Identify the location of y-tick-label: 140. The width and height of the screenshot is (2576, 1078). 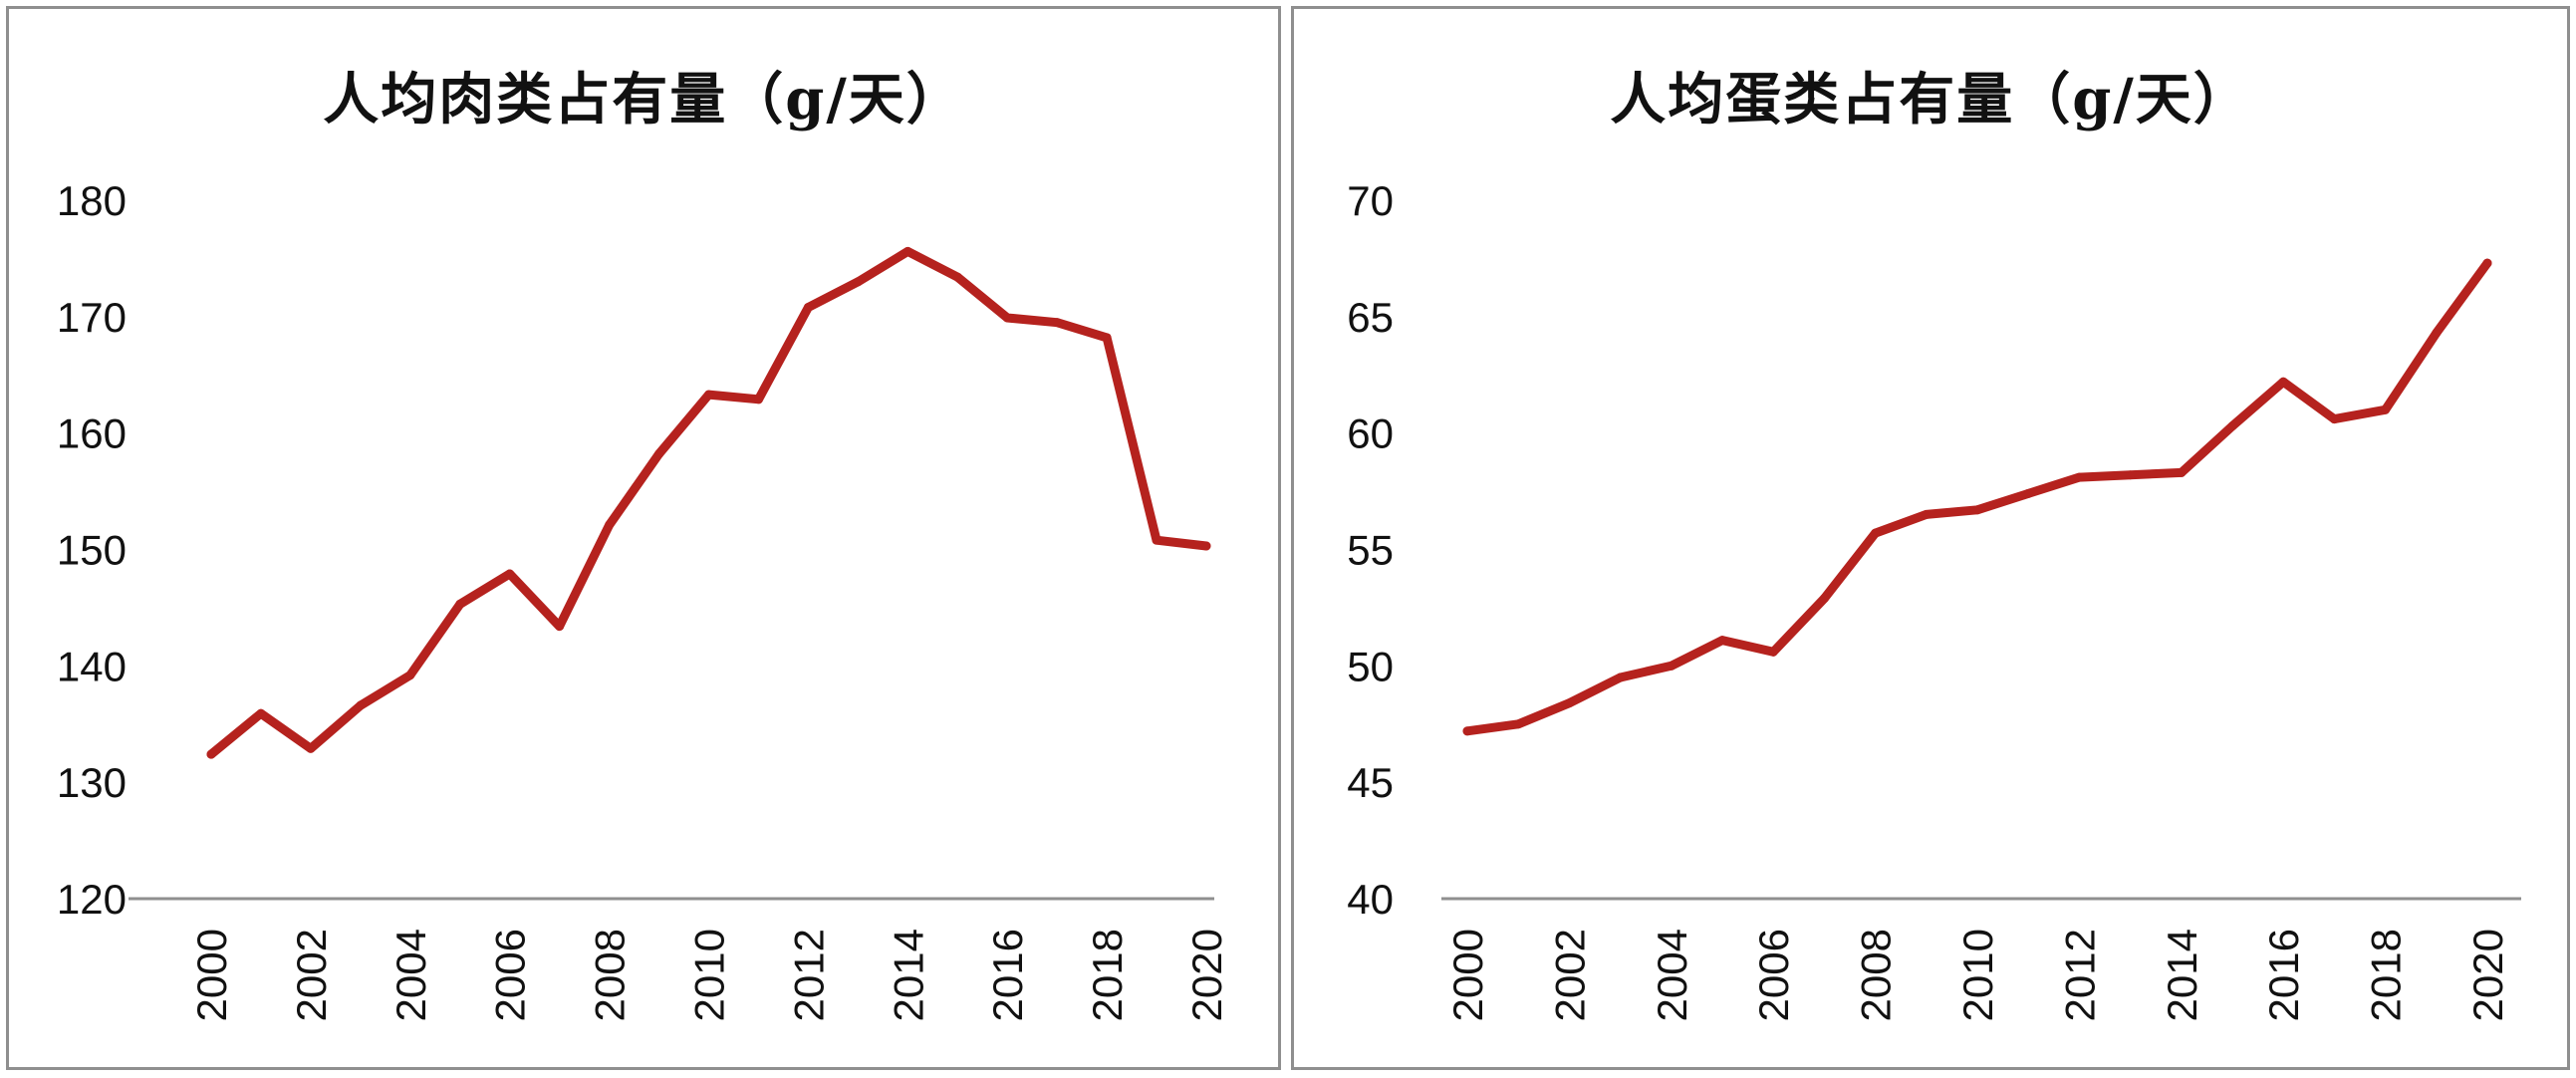
(92, 666).